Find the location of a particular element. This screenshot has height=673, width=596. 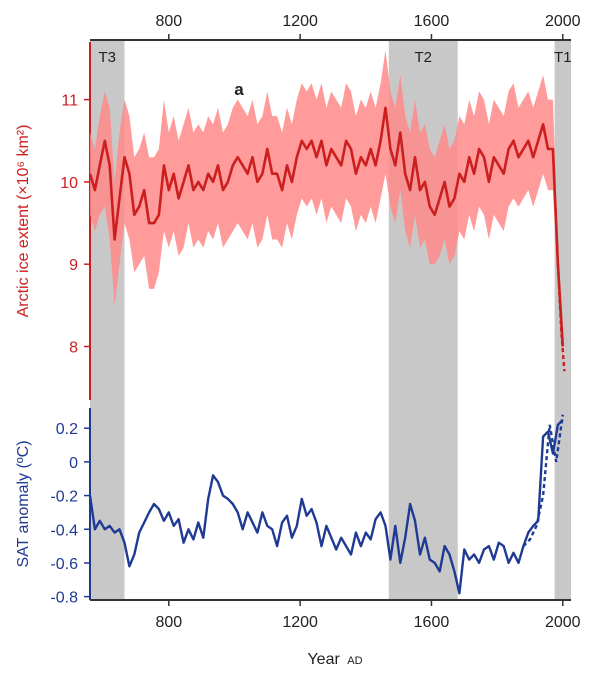

sat-anomaly-observed-line is located at coordinates (543, 480).